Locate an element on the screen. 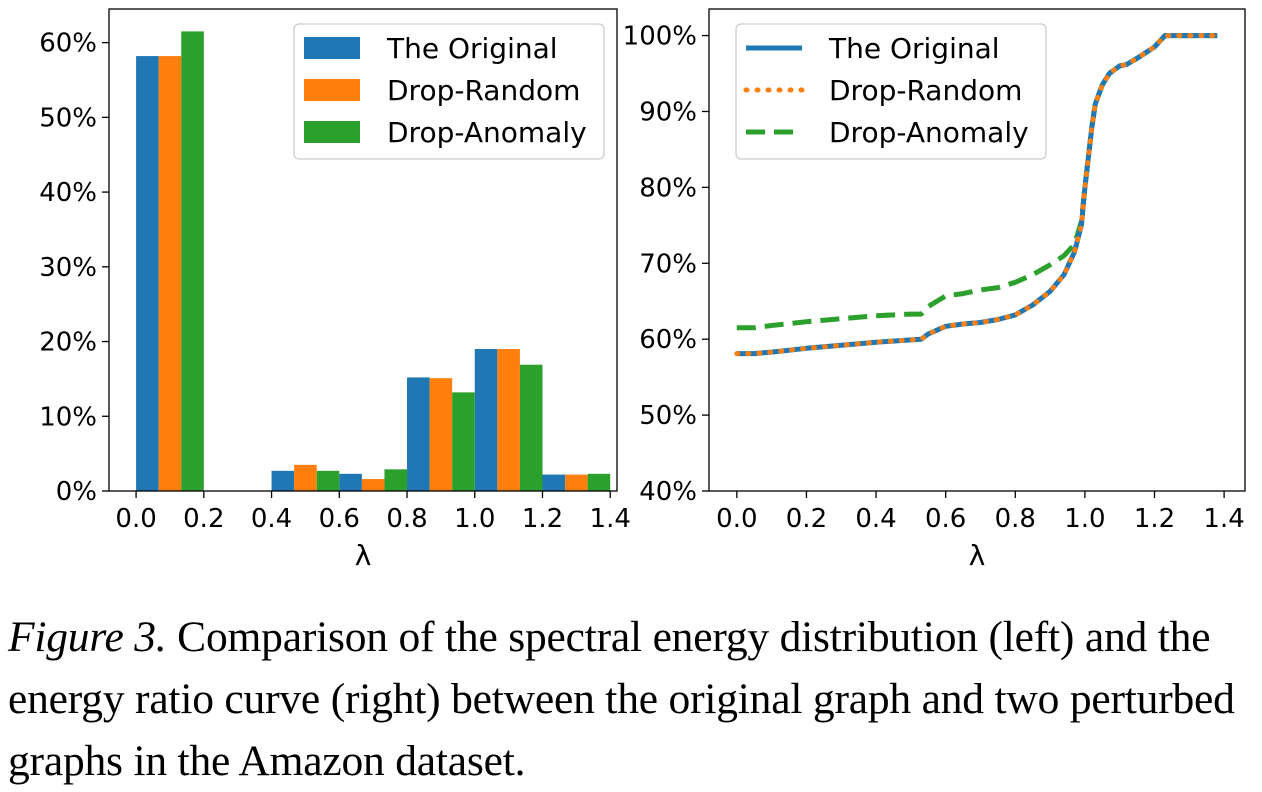 The height and width of the screenshot is (792, 1262). y-tick-label: 30% is located at coordinates (68, 268).